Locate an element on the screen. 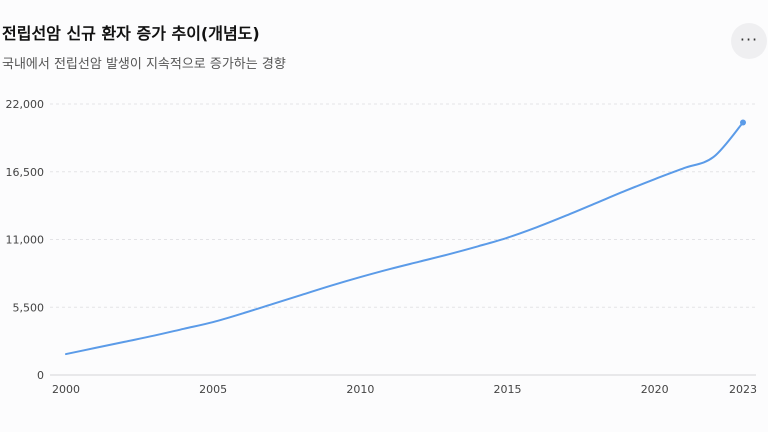  y-tick-label: 22,000 is located at coordinates (25, 104).